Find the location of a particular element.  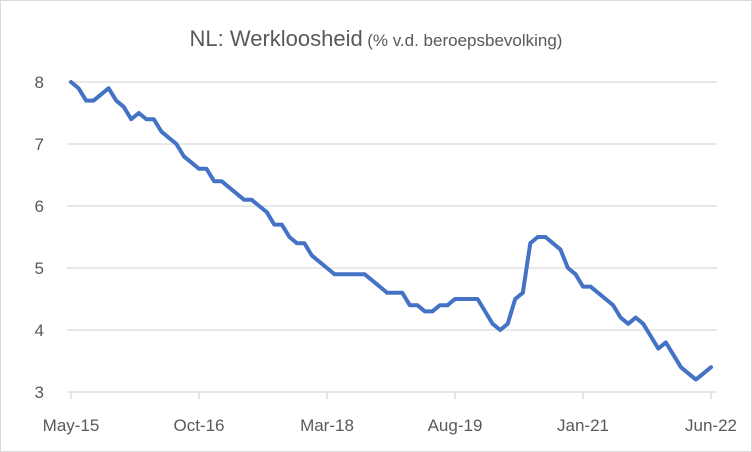

x-tick-label: Jun-22 is located at coordinates (711, 425).